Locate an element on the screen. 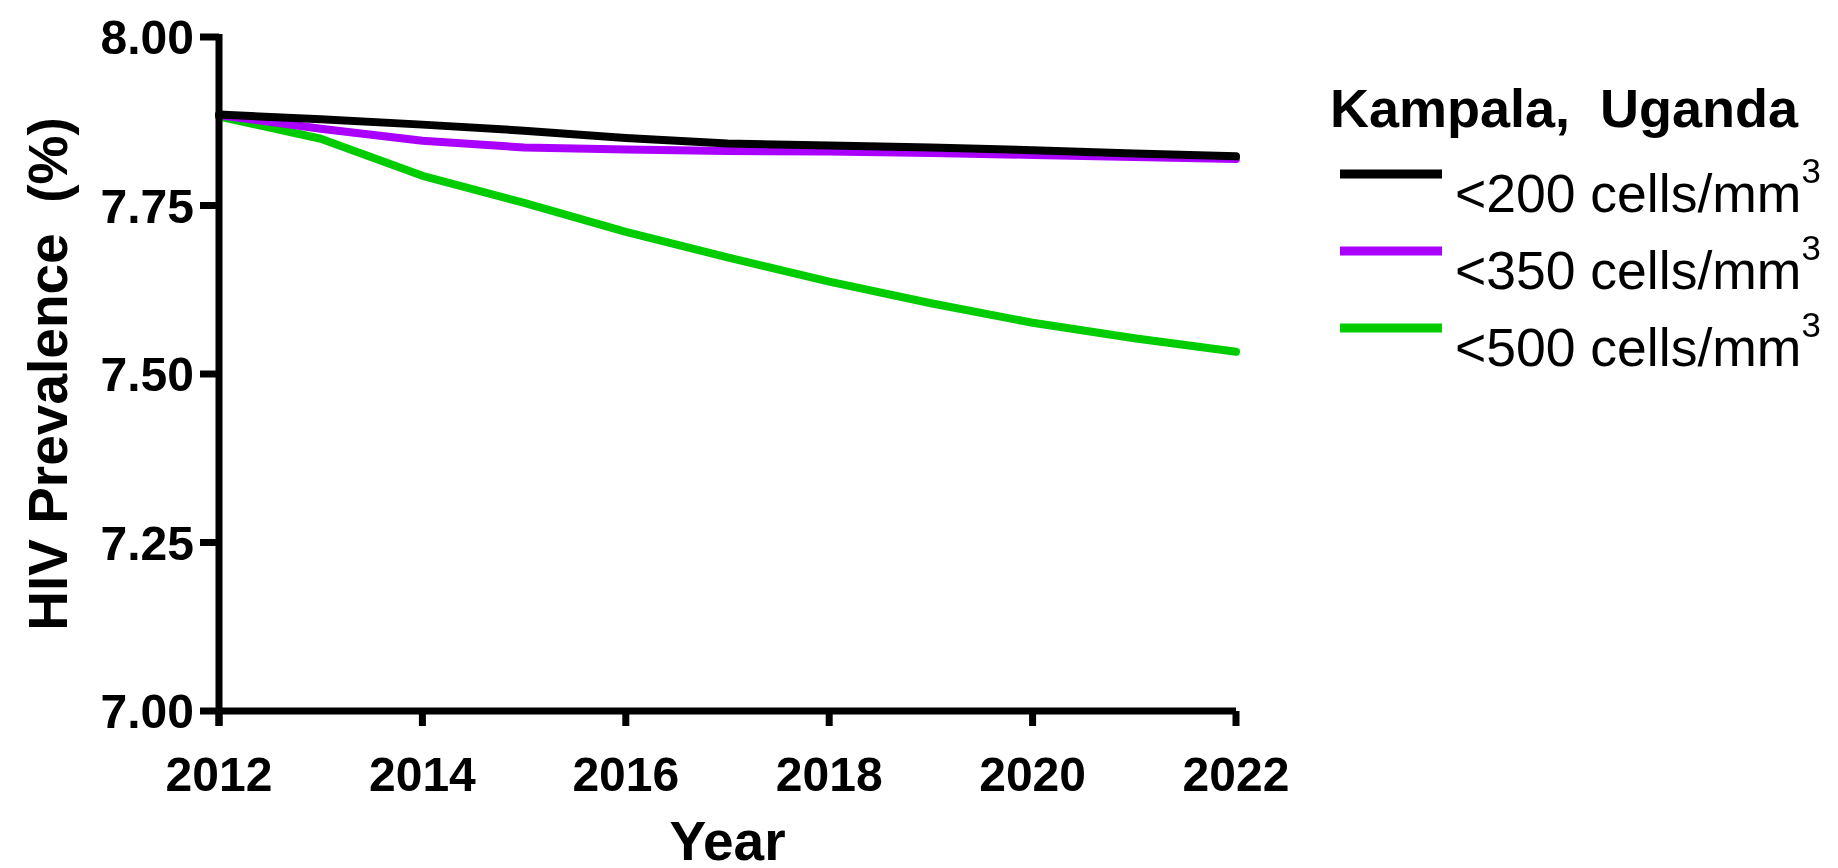  y-tick-label: 7.00 is located at coordinates (147, 712).